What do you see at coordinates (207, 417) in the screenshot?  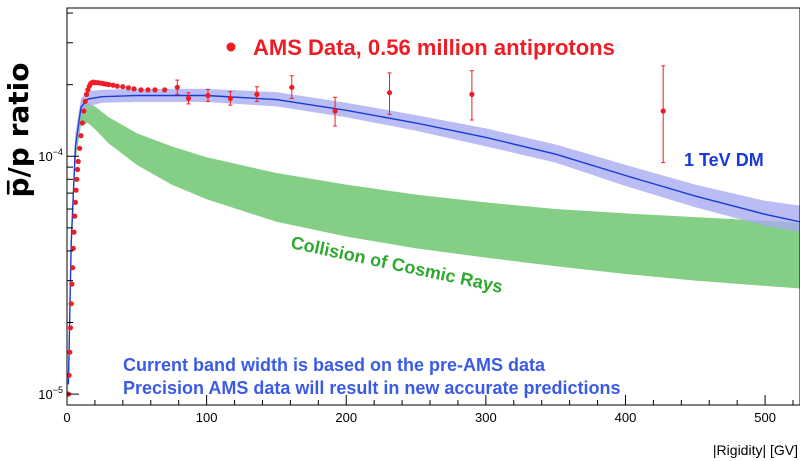 I see `x-tick-label: 100` at bounding box center [207, 417].